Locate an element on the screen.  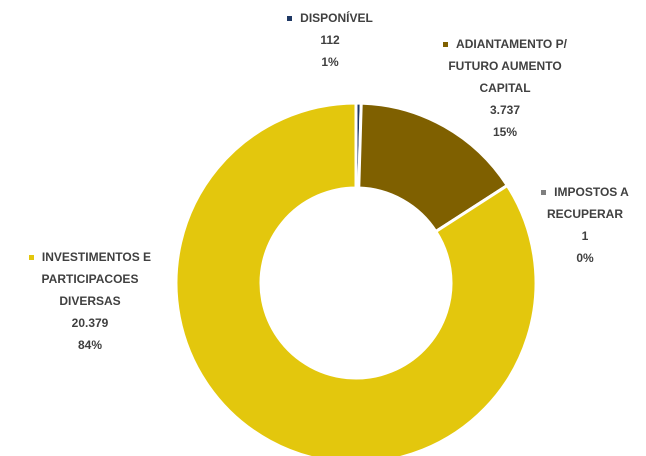
category-name: DISPONÍVEL is located at coordinates (336, 18).